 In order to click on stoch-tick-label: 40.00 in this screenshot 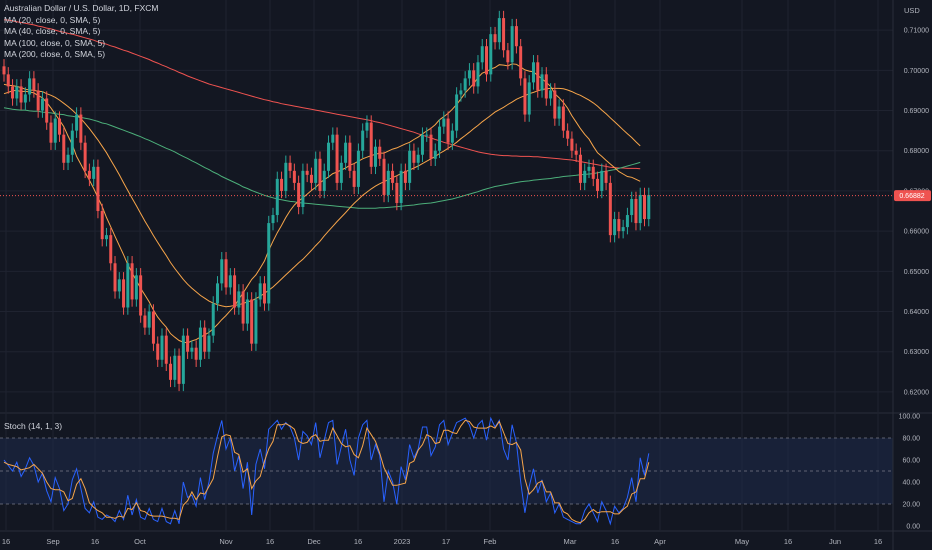, I will do `click(911, 483)`.